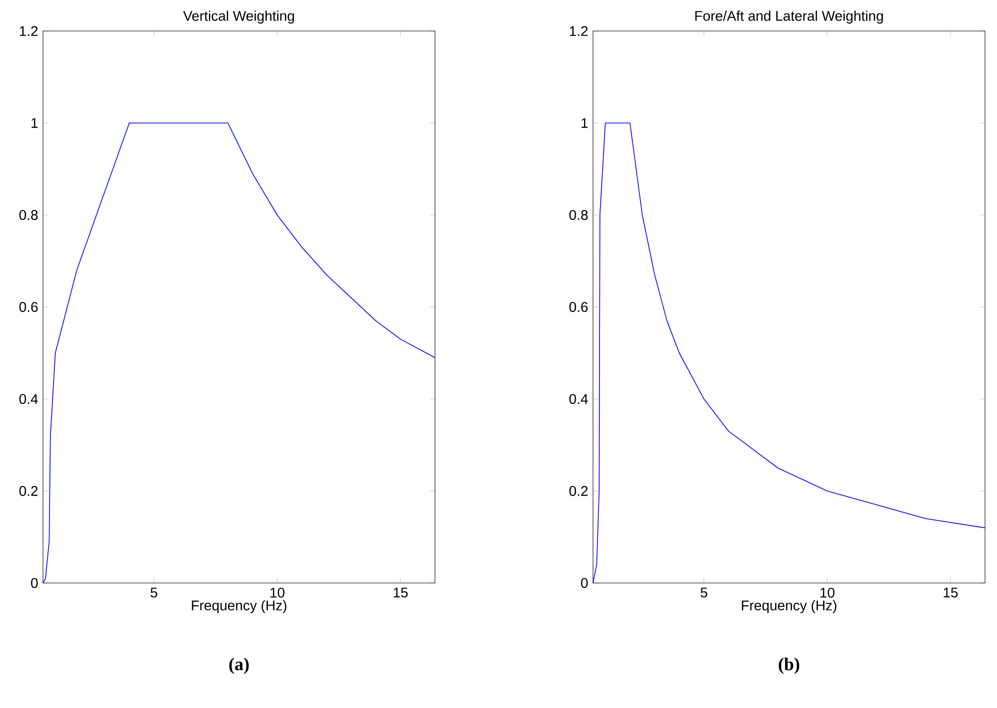  Describe the element at coordinates (789, 666) in the screenshot. I see `text: (b)` at that location.